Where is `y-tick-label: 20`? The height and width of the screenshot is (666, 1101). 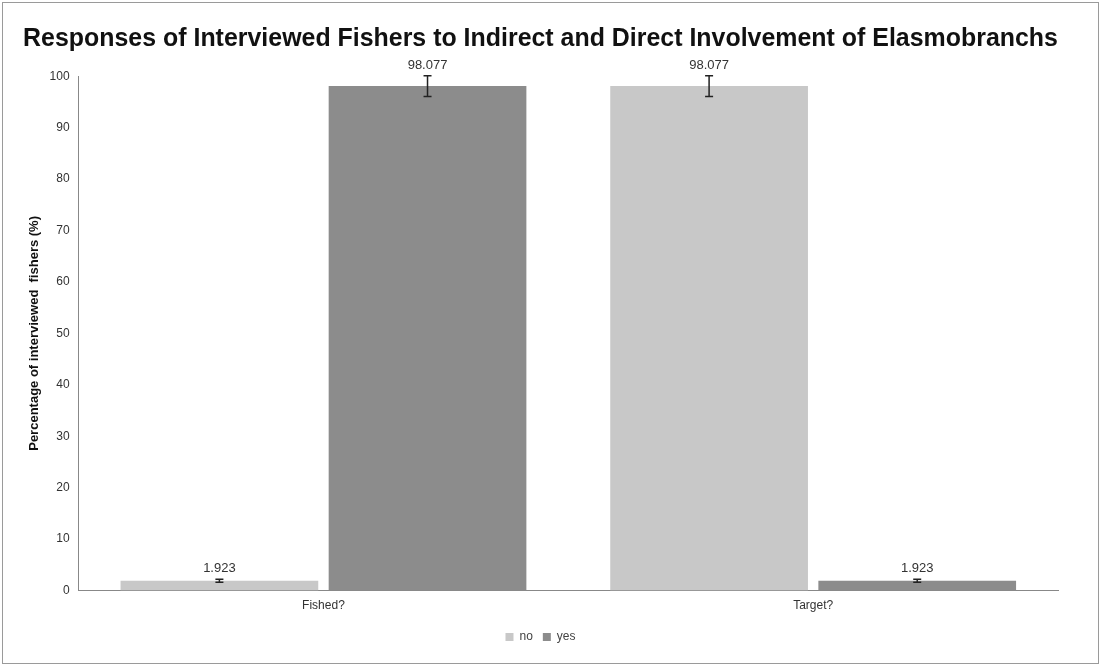 y-tick-label: 20 is located at coordinates (63, 487).